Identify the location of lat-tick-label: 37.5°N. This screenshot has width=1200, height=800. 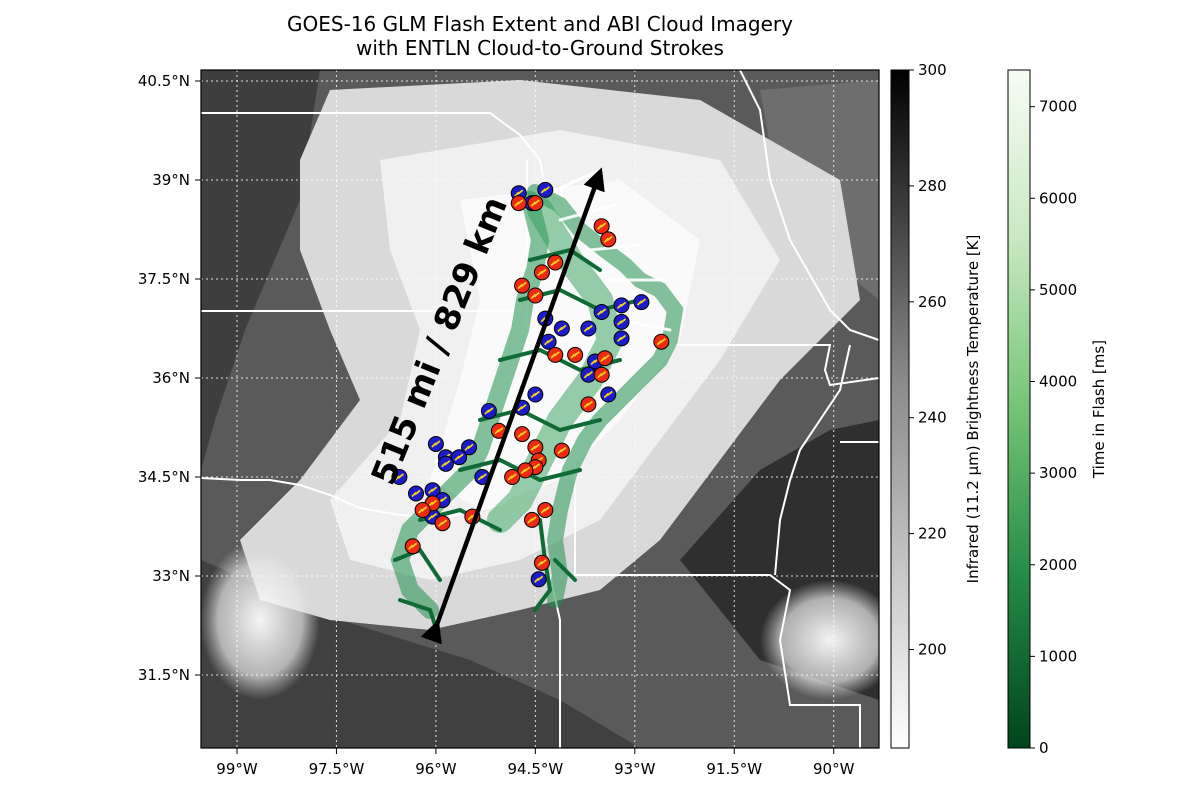
(164, 279).